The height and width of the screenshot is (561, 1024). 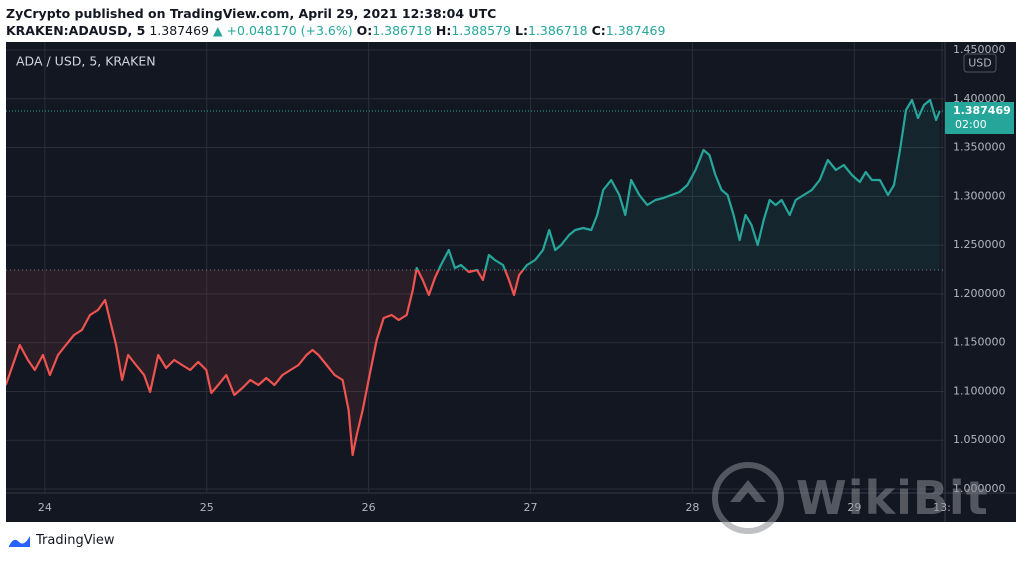 I want to click on y-tick-label: 1.000000, so click(x=979, y=488).